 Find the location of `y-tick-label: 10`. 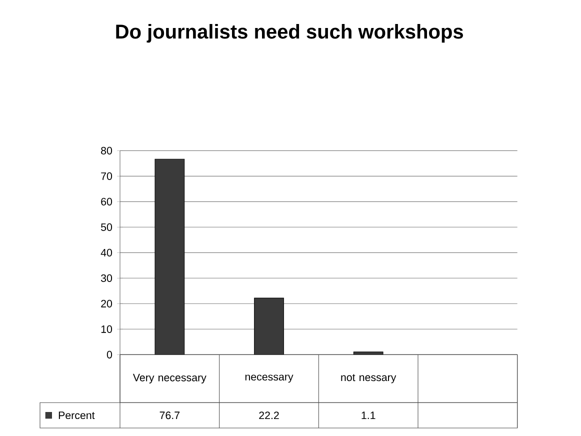

y-tick-label: 10 is located at coordinates (106, 329).